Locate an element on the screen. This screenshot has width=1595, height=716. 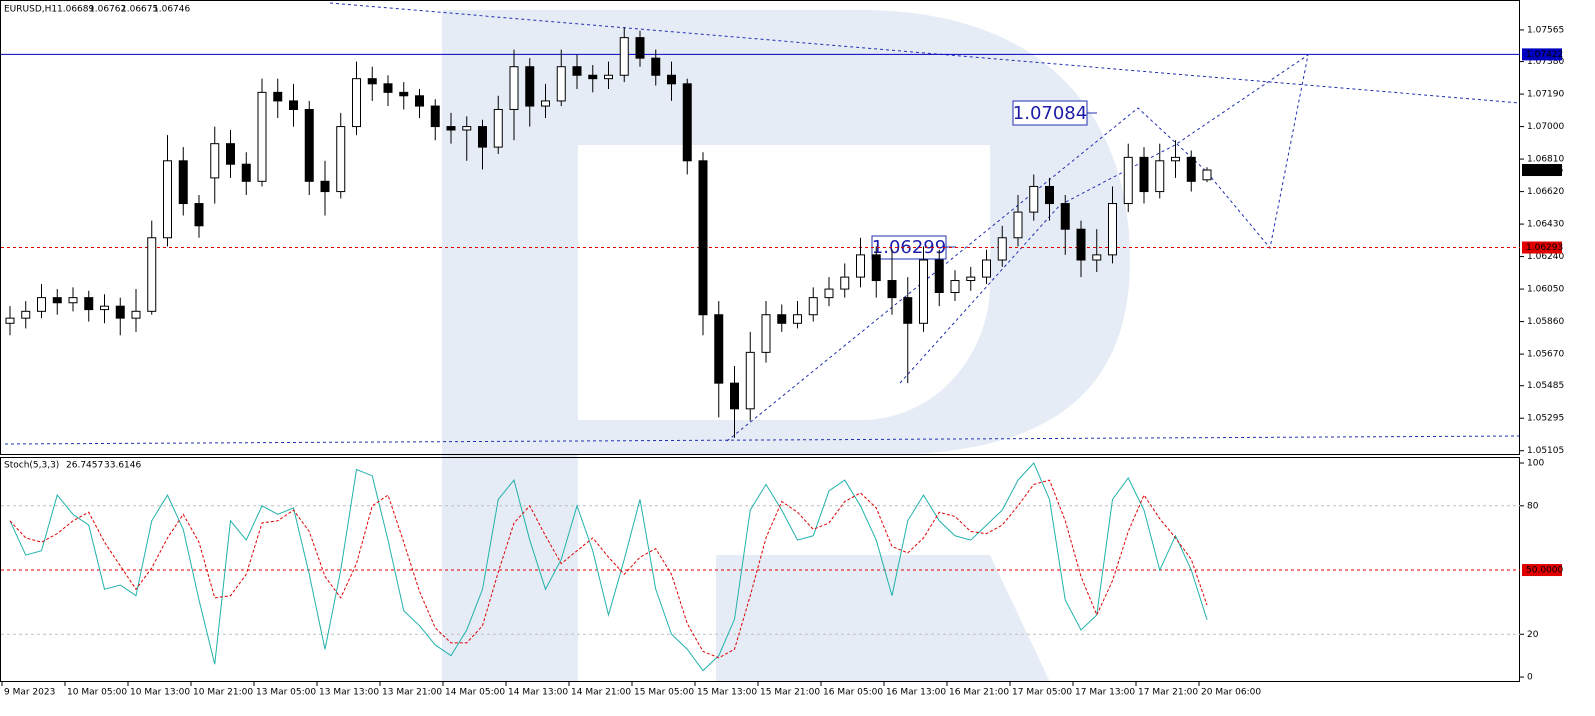
y-tick-label: 1.06620 is located at coordinates (1545, 192).